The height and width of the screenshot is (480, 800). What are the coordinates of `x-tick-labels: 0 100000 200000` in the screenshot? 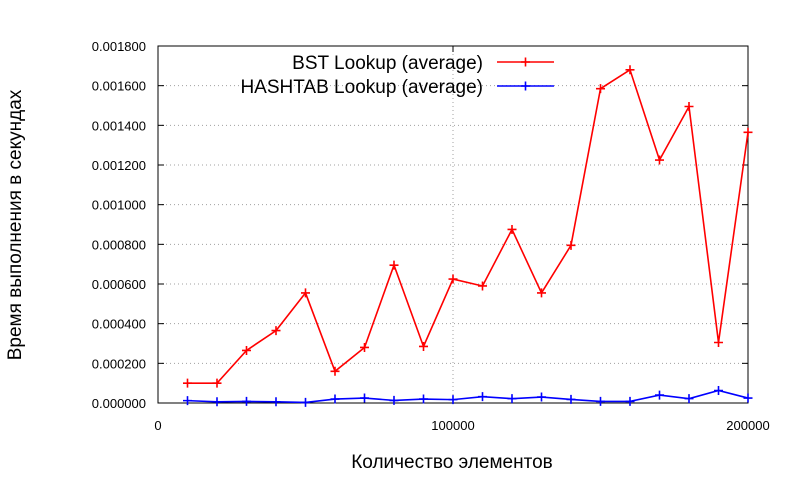 It's located at (461, 425).